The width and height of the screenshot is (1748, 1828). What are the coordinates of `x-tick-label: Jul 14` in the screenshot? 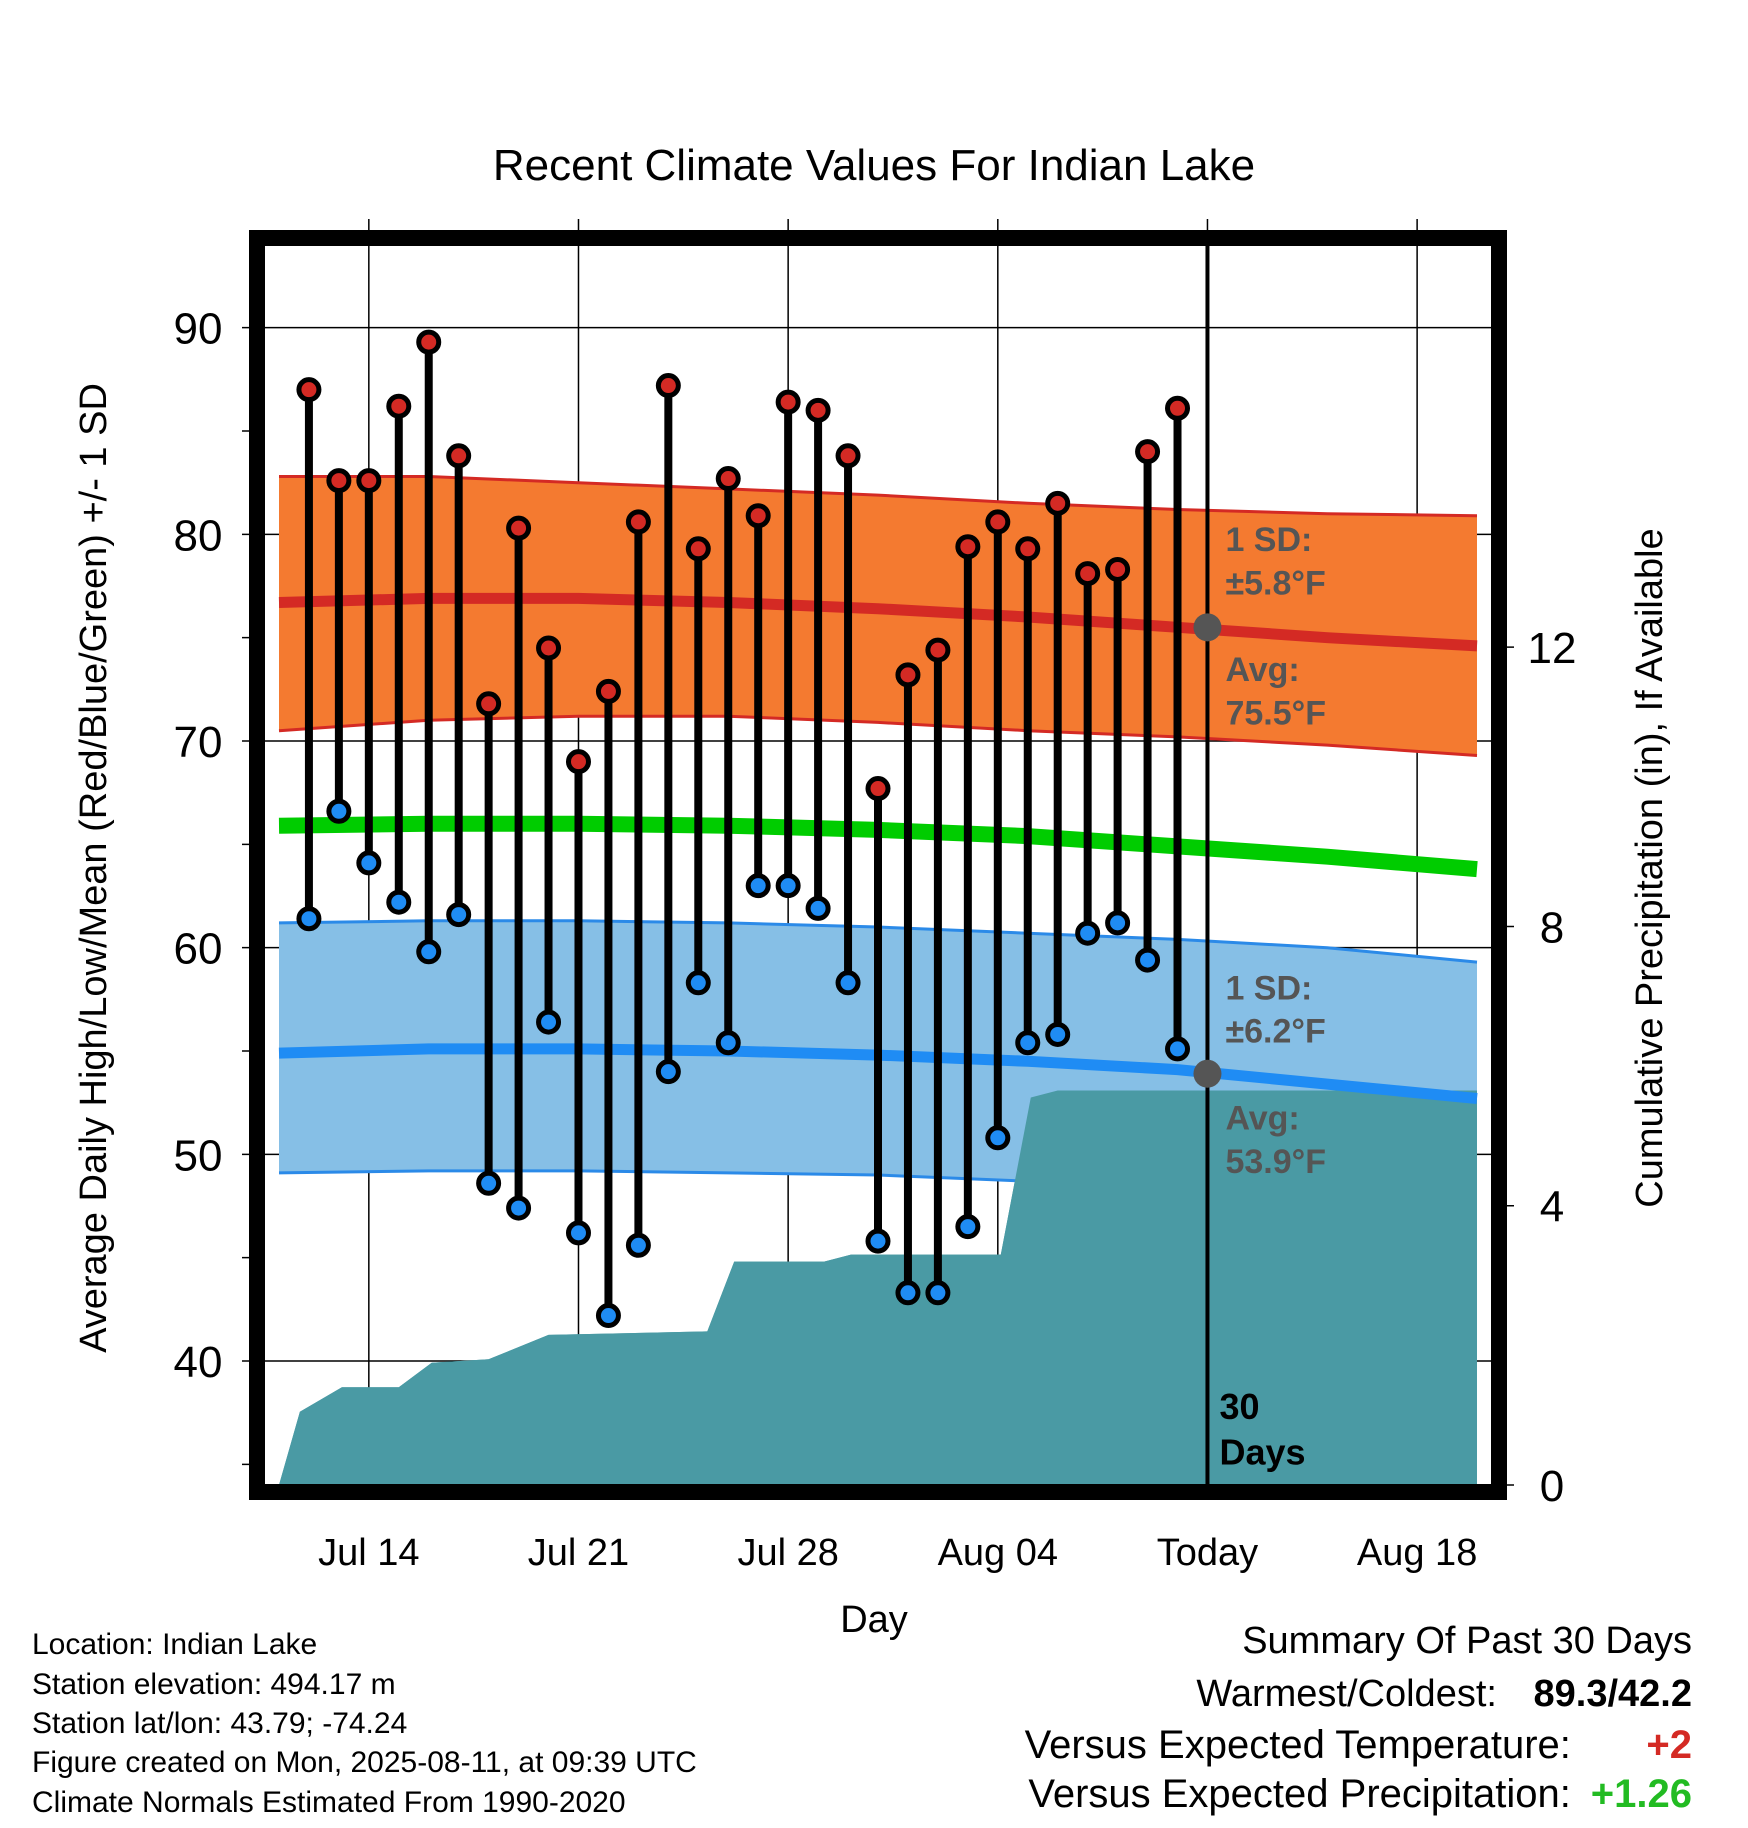 It's located at (368, 1553).